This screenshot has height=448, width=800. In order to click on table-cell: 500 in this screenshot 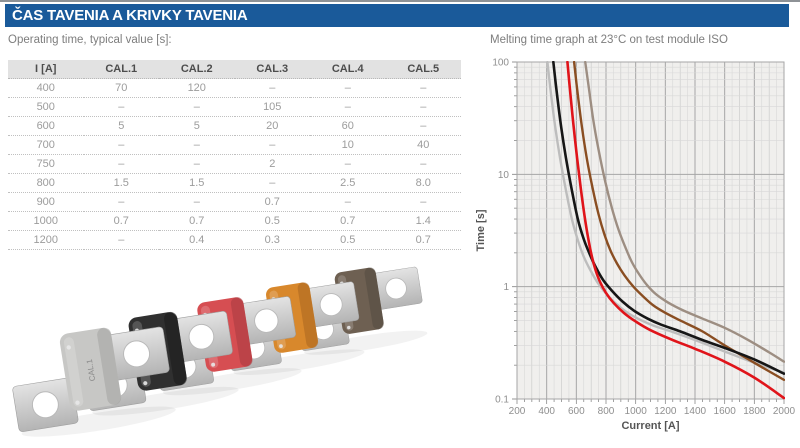, I will do `click(46, 107)`.